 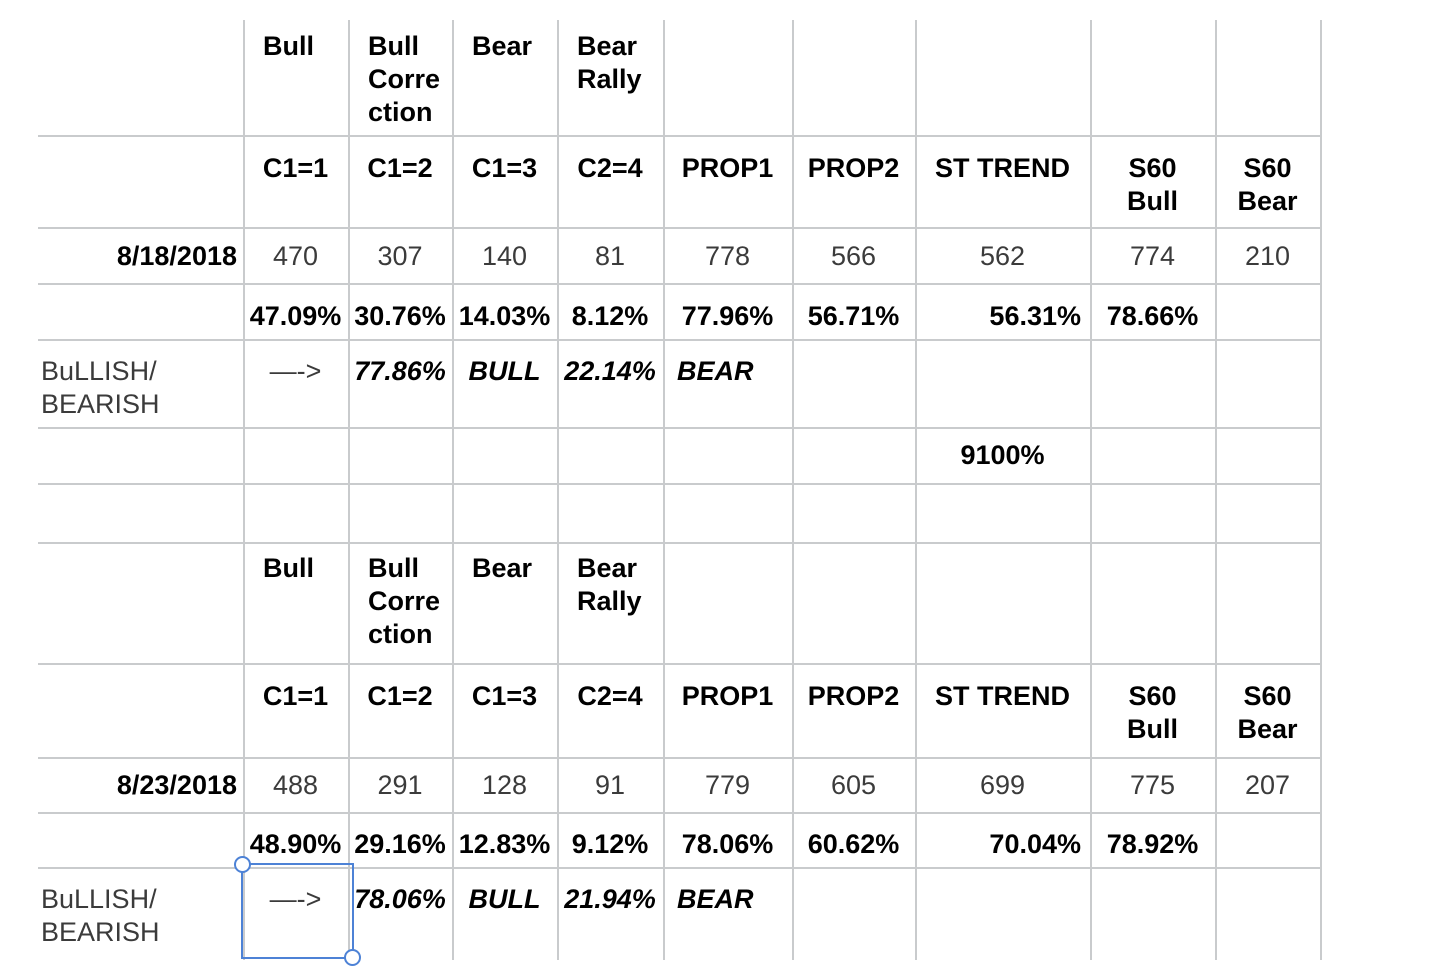 What do you see at coordinates (853, 256) in the screenshot?
I see `cell-count: 566` at bounding box center [853, 256].